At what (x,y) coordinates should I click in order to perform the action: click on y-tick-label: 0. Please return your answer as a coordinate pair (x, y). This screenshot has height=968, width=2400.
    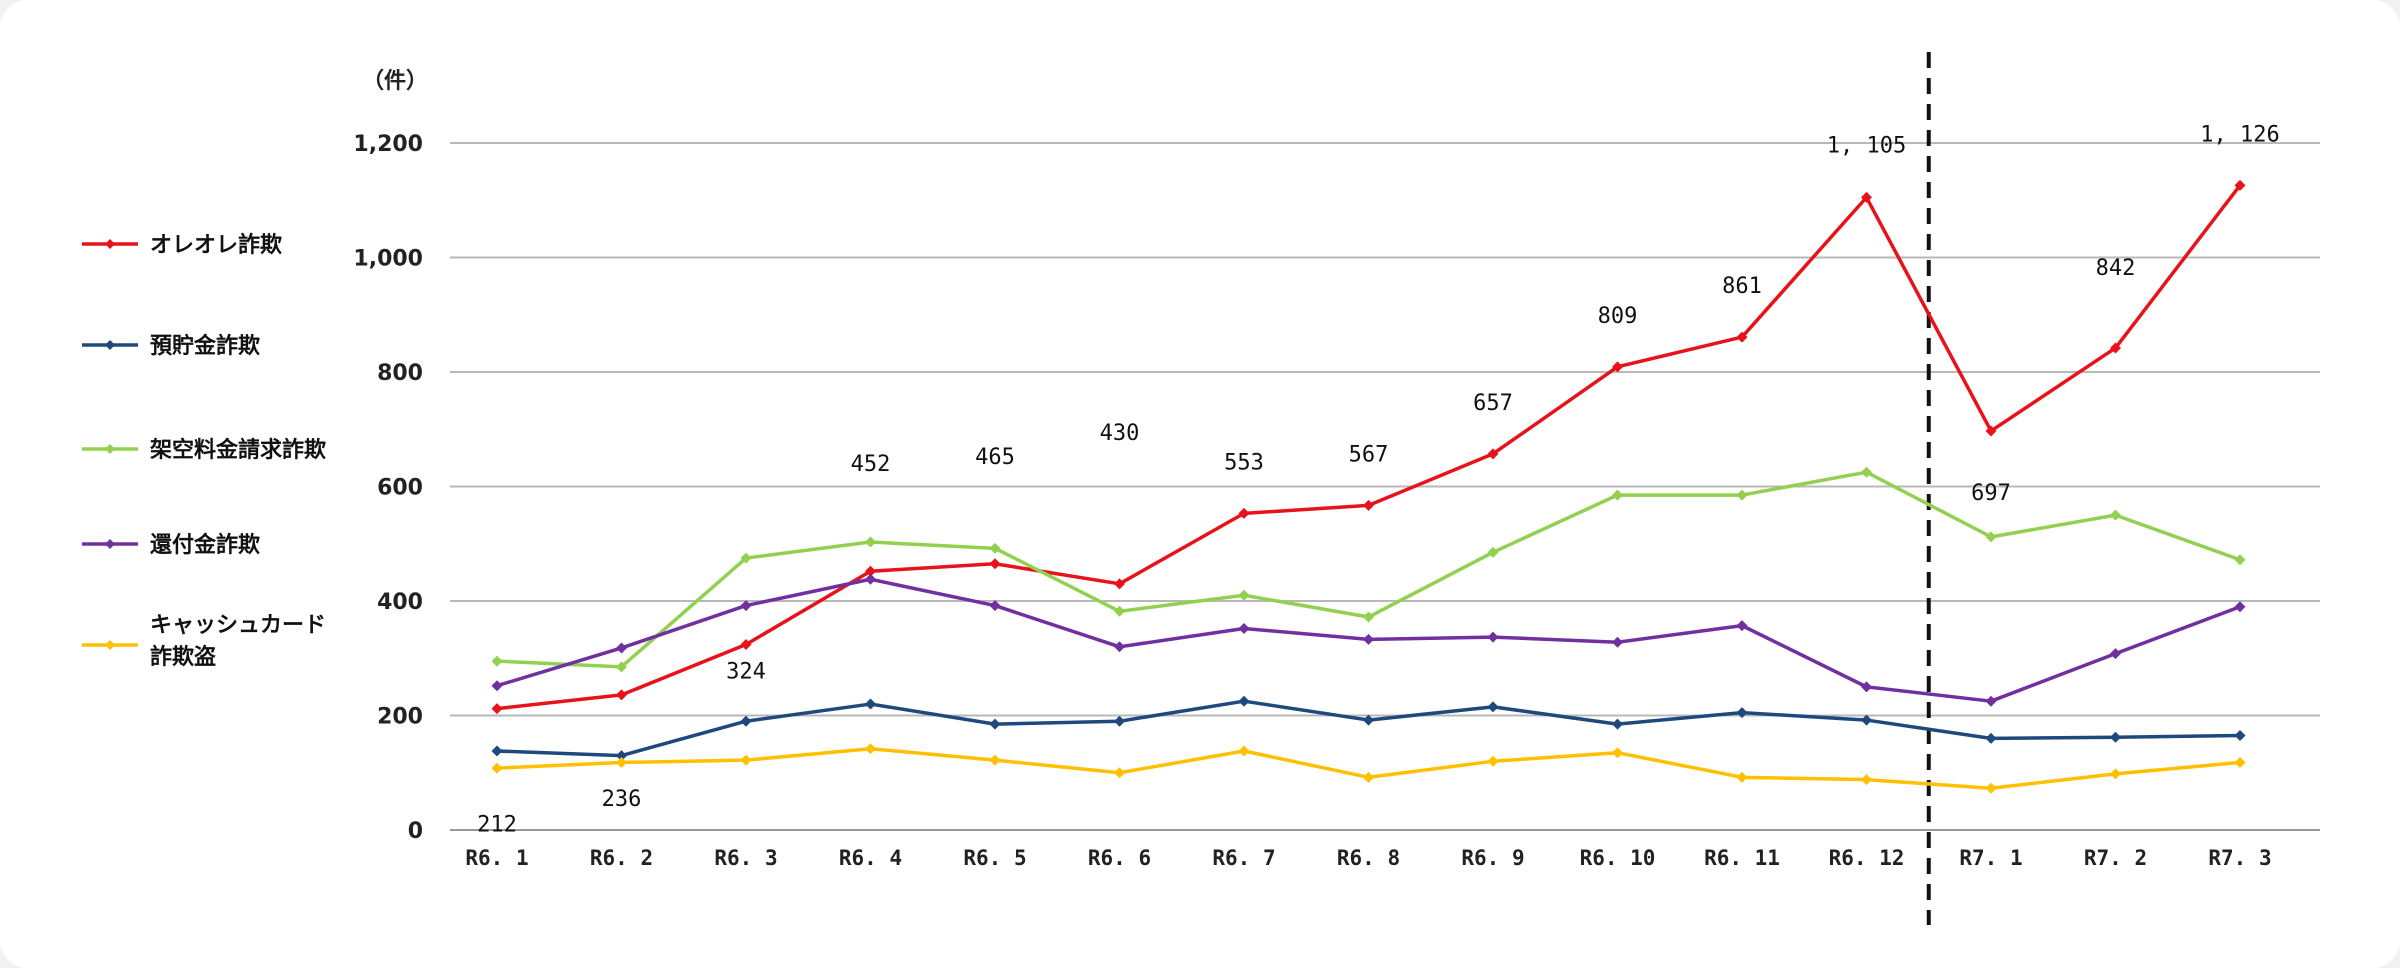
    Looking at the image, I should click on (415, 831).